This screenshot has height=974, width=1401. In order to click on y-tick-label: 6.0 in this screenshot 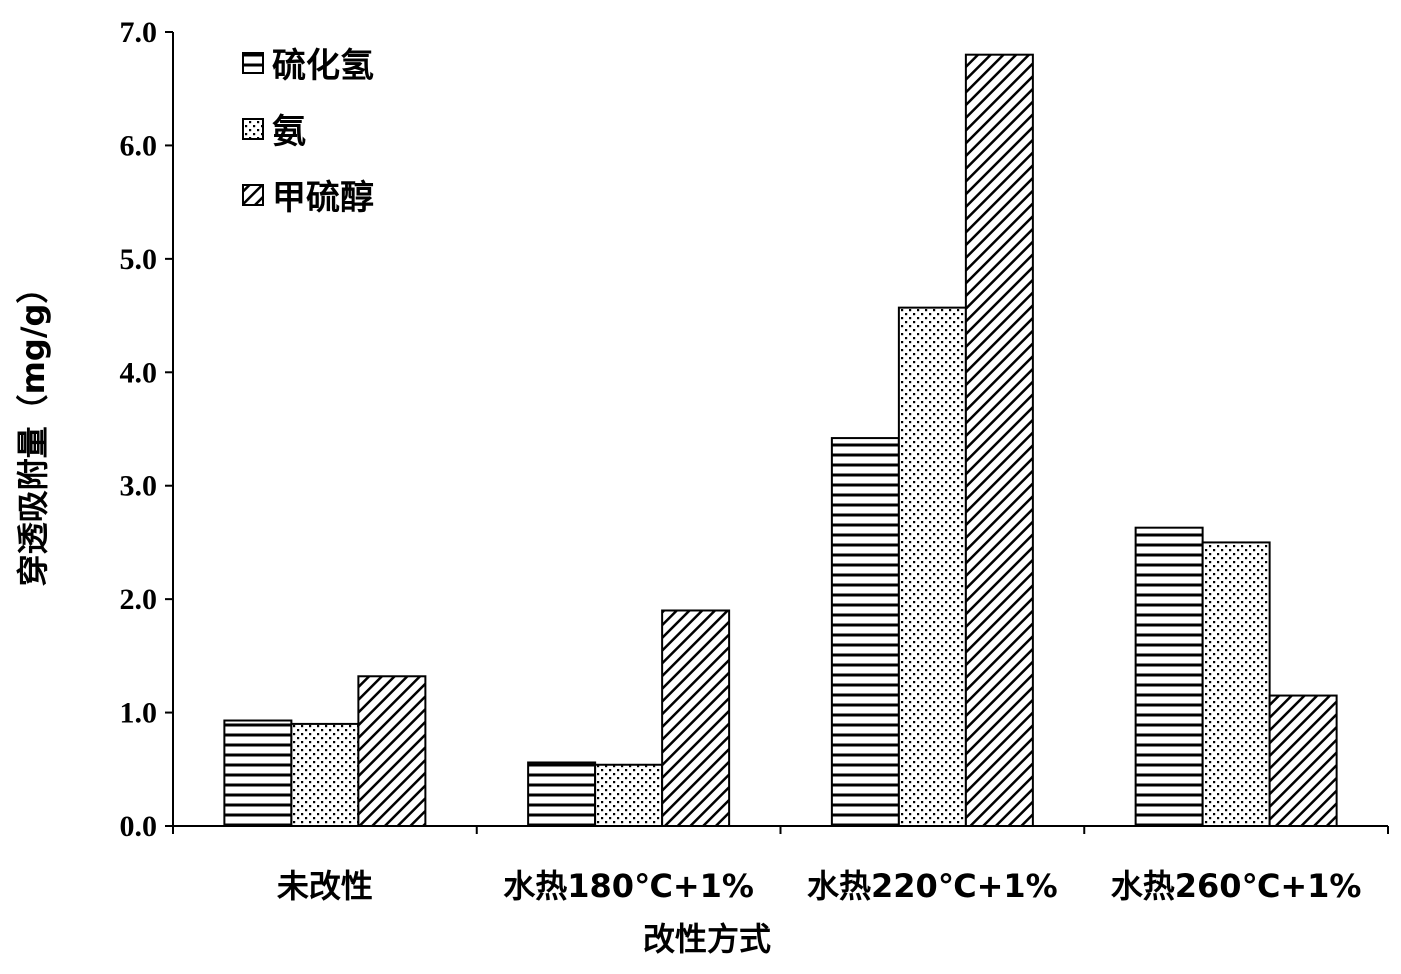, I will do `click(139, 145)`.